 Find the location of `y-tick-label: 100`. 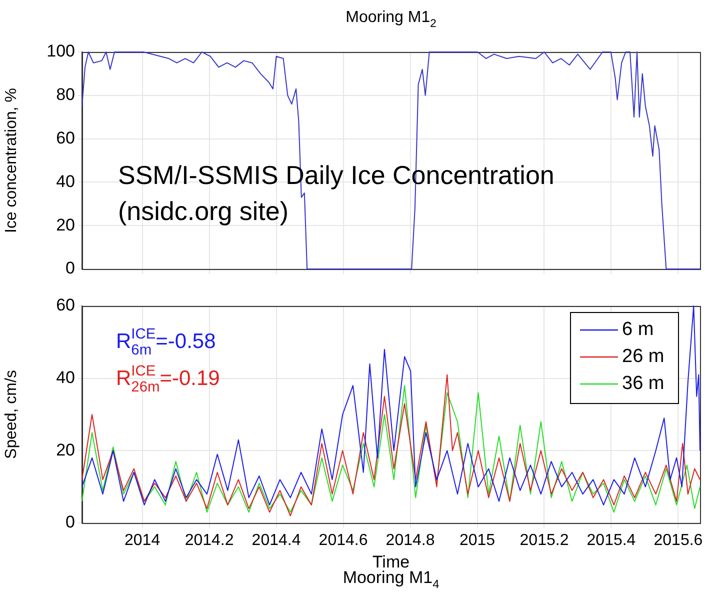

y-tick-label: 100 is located at coordinates (60, 51).